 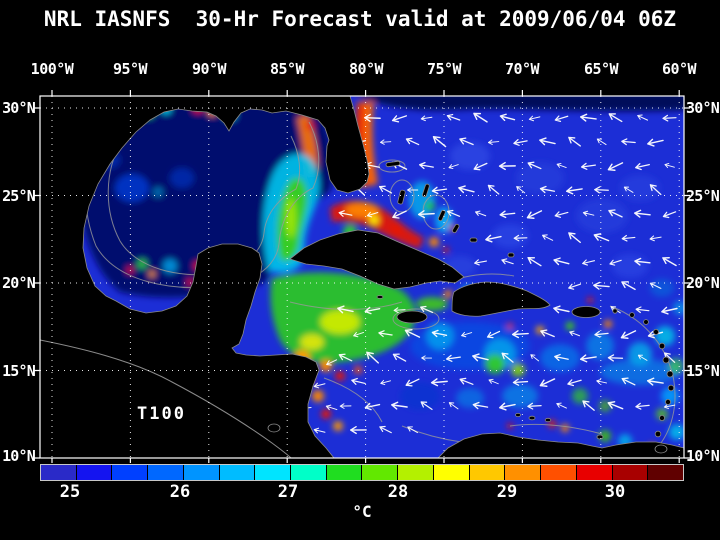 I want to click on depth-annotation: T100, so click(x=161, y=414).